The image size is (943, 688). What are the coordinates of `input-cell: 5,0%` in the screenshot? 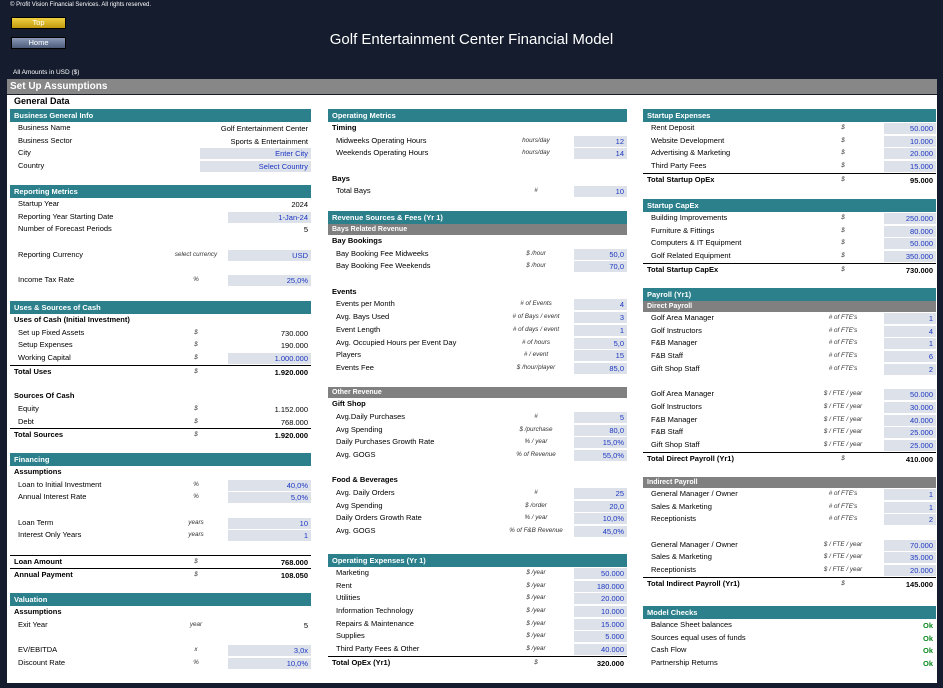 It's located at (269, 498).